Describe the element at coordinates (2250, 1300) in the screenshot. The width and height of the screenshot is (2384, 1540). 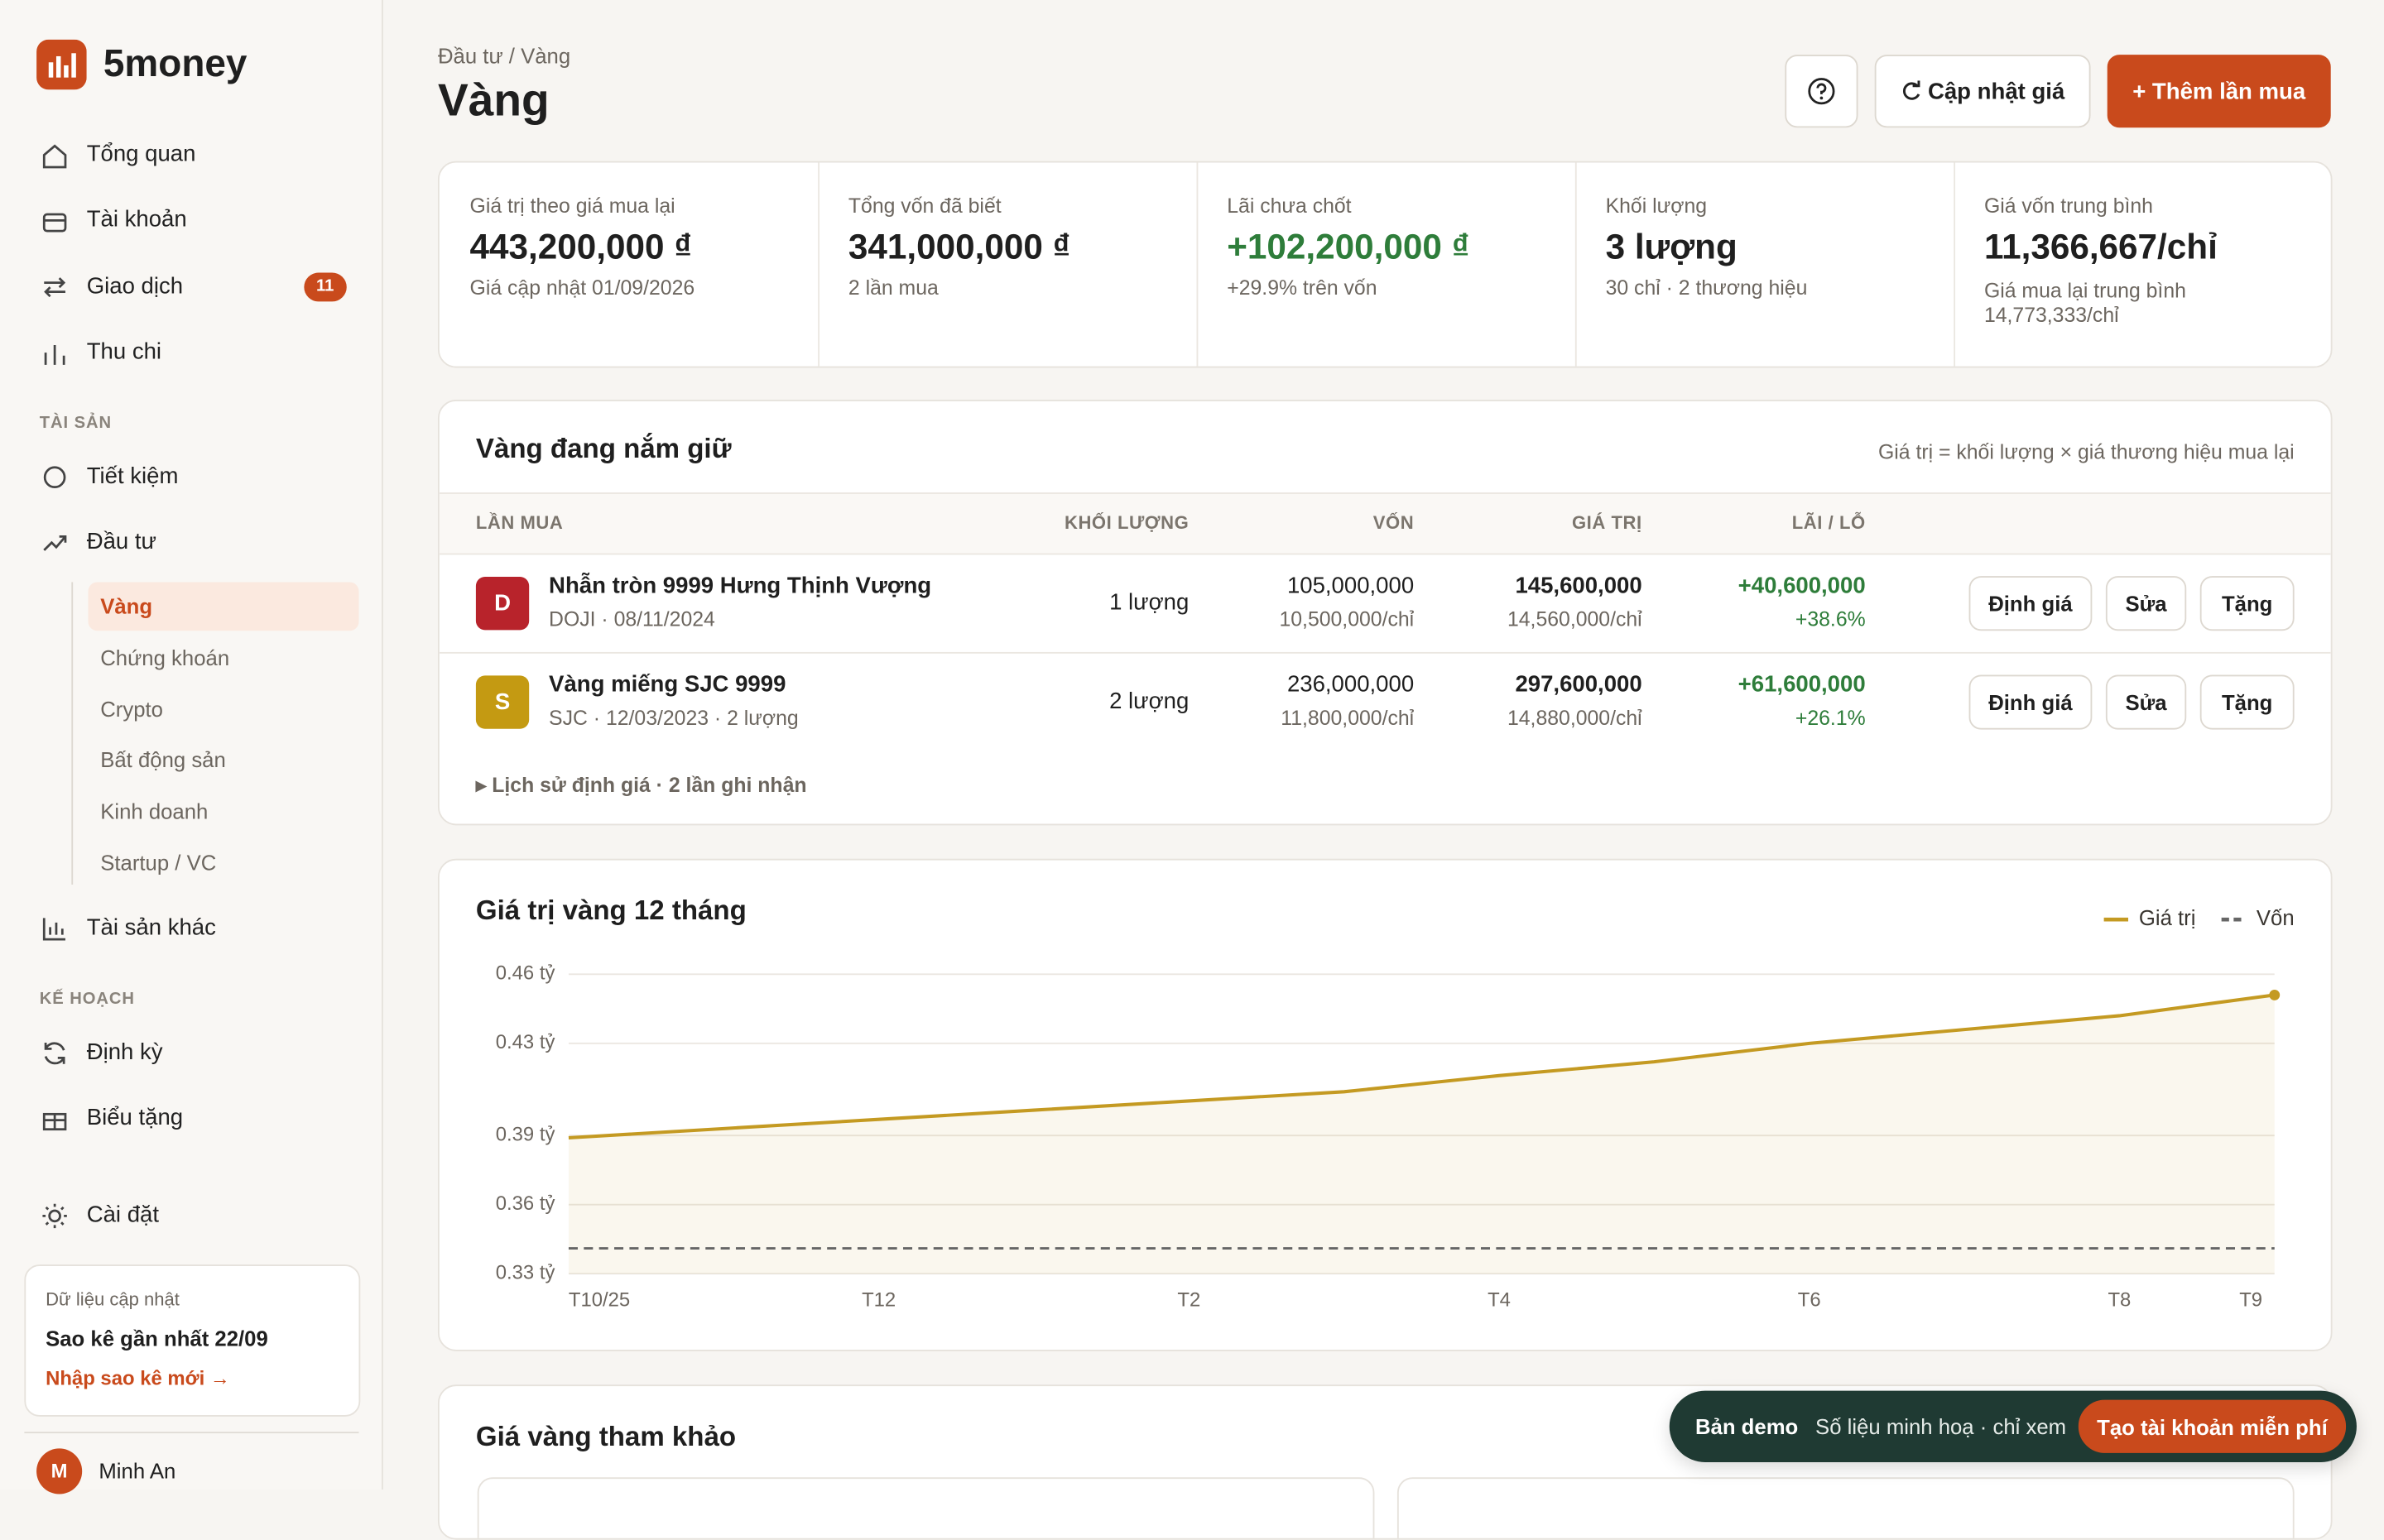
I see `x-tick-label: T9` at that location.